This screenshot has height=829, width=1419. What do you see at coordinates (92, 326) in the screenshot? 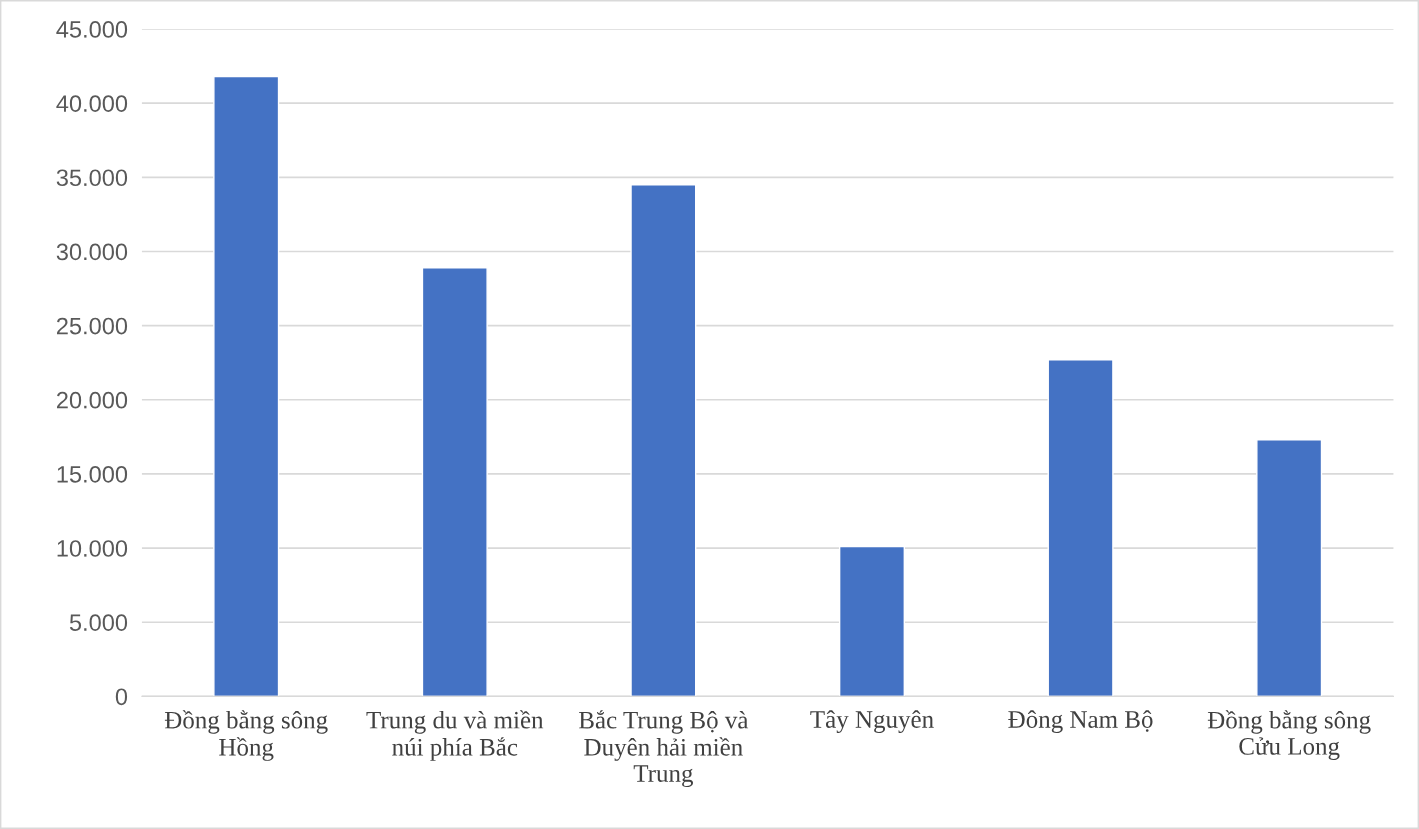
I see `y-tick-label: 25.000` at bounding box center [92, 326].